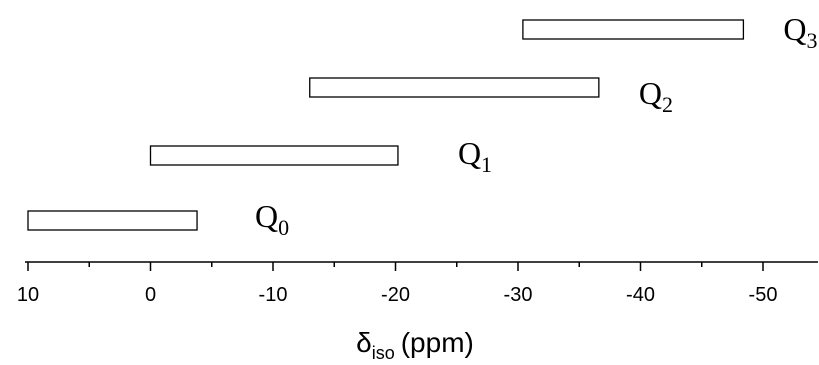 The height and width of the screenshot is (365, 819). What do you see at coordinates (274, 155) in the screenshot?
I see `range-bar-q1` at bounding box center [274, 155].